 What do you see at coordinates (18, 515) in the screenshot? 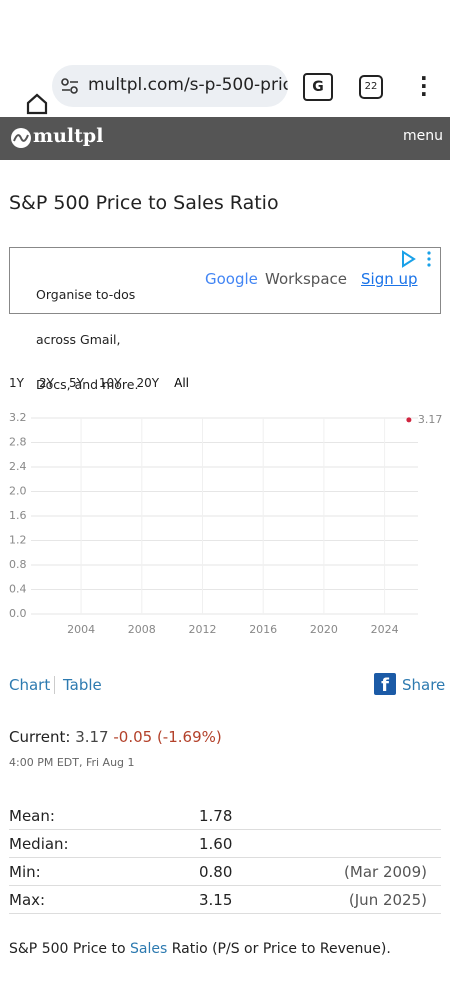
I see `y-tick-label: 1.6` at bounding box center [18, 515].